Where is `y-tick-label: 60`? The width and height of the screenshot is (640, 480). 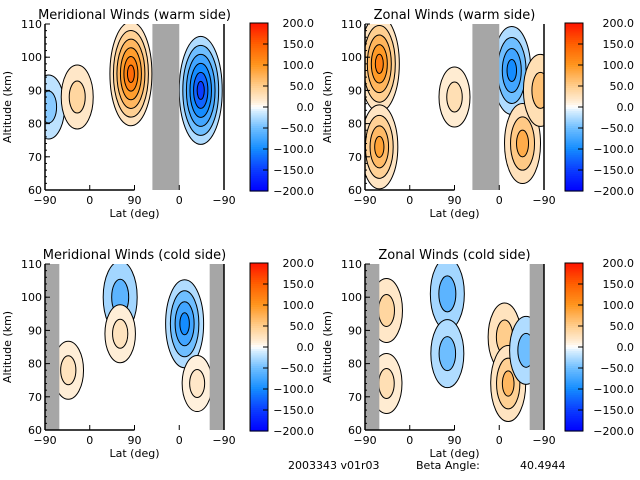
y-tick-label: 60 is located at coordinates (35, 430).